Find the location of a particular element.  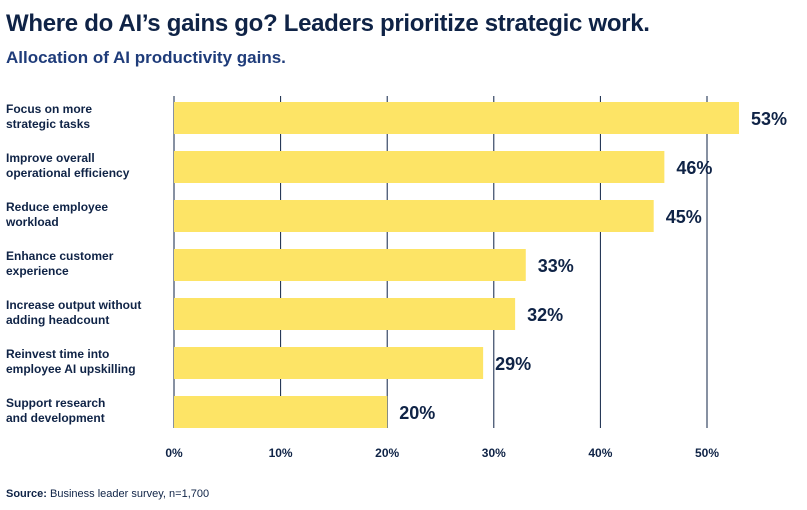

value-label-2: 46% is located at coordinates (694, 168).